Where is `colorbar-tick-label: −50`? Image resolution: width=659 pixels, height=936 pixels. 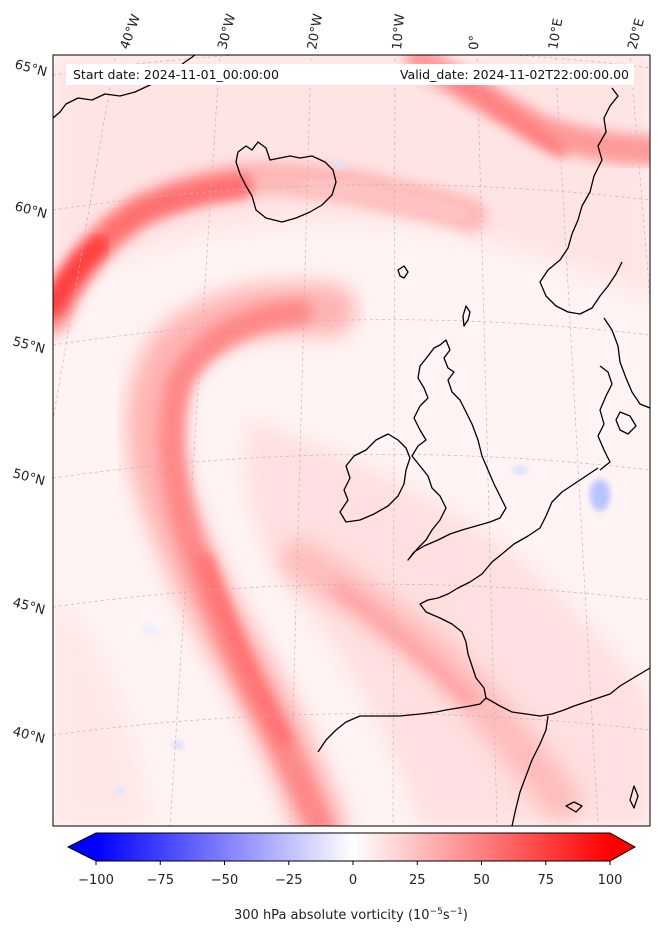 colorbar-tick-label: −50 is located at coordinates (224, 880).